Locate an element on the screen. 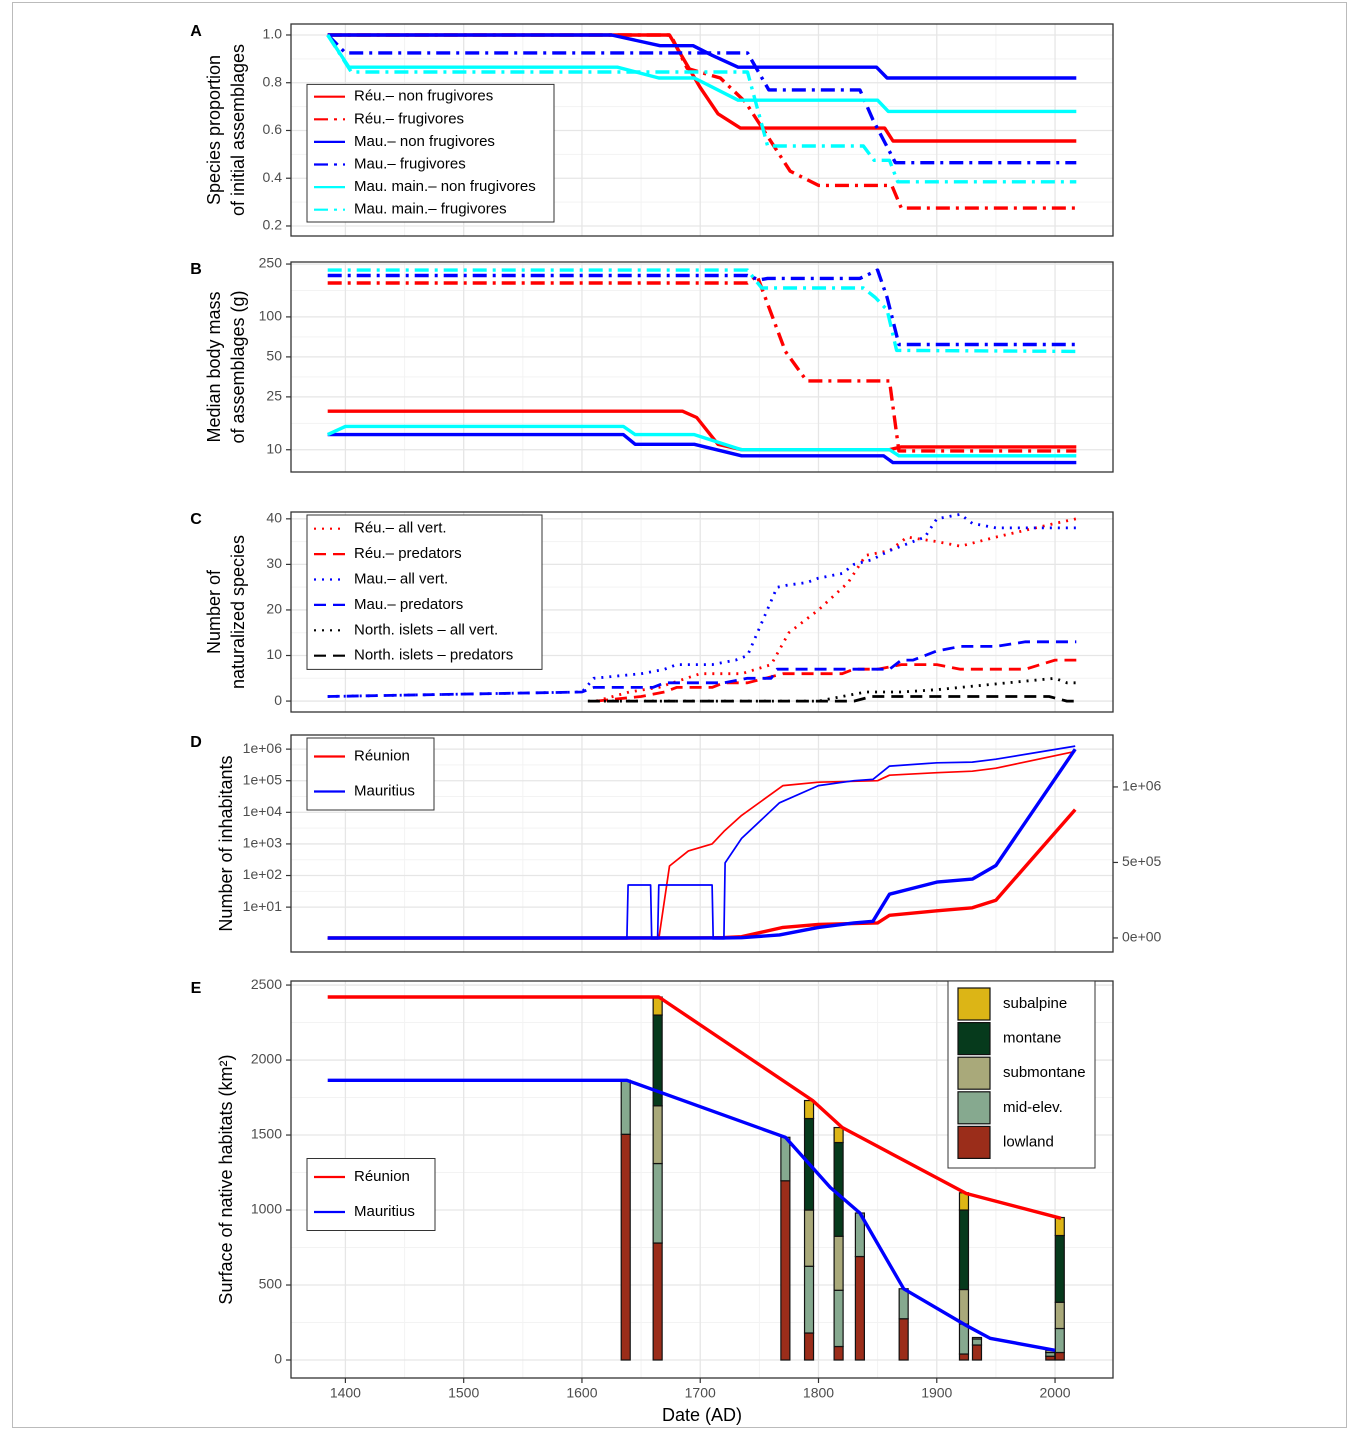 The image size is (1360, 1430). x-tick-label: 1900 is located at coordinates (936, 1393).